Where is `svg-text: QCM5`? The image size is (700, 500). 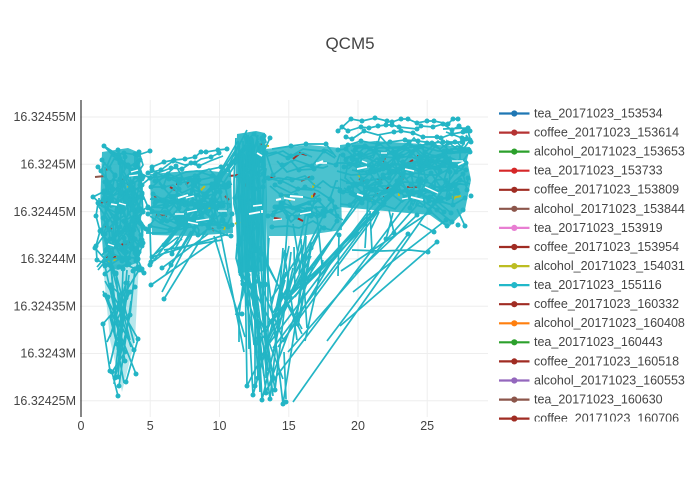
svg-text: QCM5 is located at coordinates (349, 43).